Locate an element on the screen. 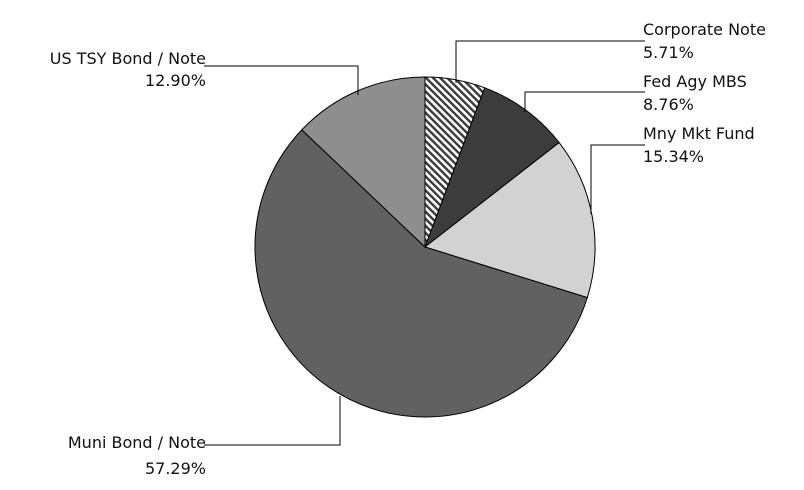 This screenshot has height=490, width=804. slice-value-muni-bond-note: 57.29% is located at coordinates (175, 468).